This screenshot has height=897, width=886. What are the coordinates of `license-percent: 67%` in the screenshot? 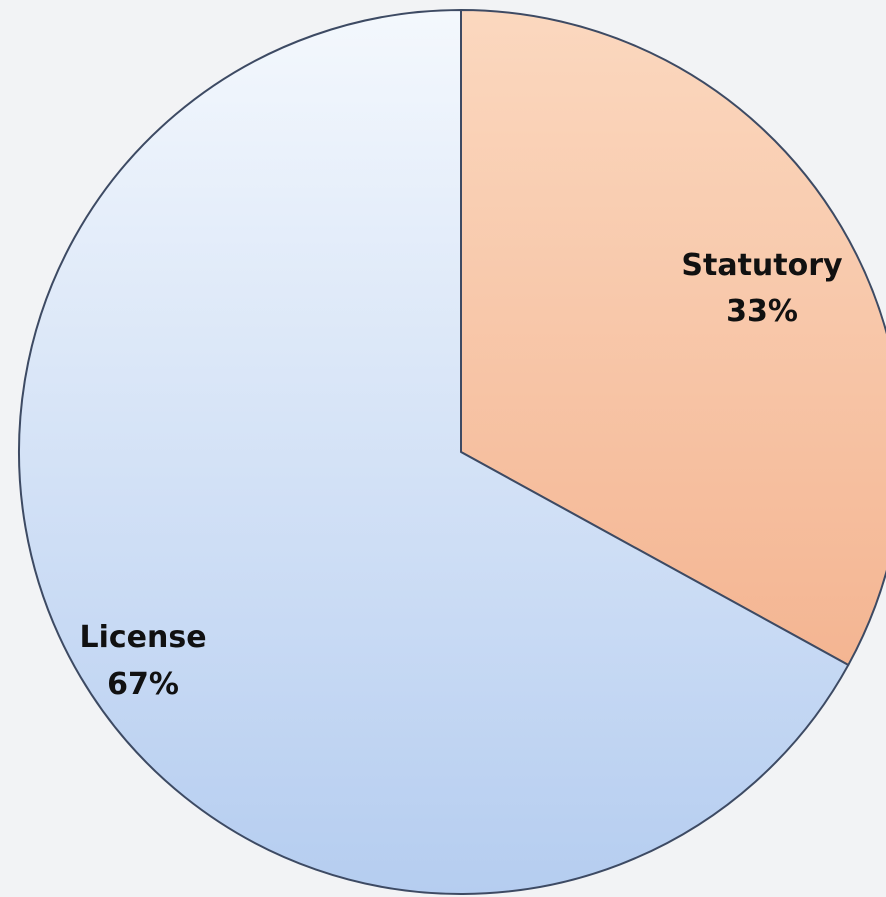 It's located at (143, 684).